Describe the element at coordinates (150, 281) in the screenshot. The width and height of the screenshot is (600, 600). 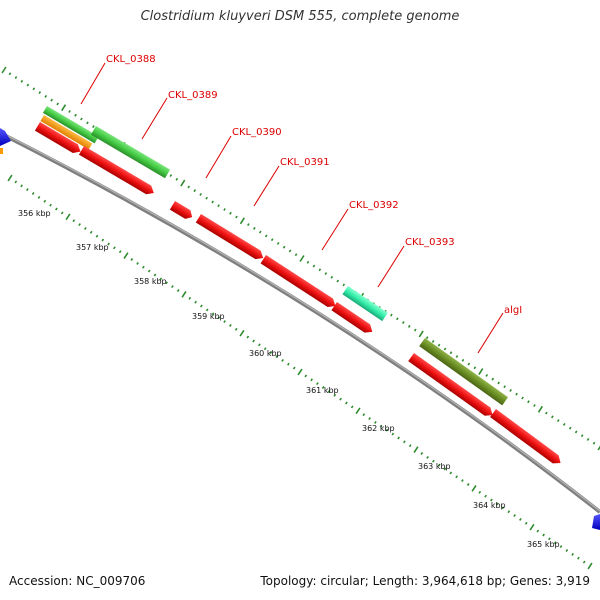
I see `kbp-label: 358 kbp` at that location.